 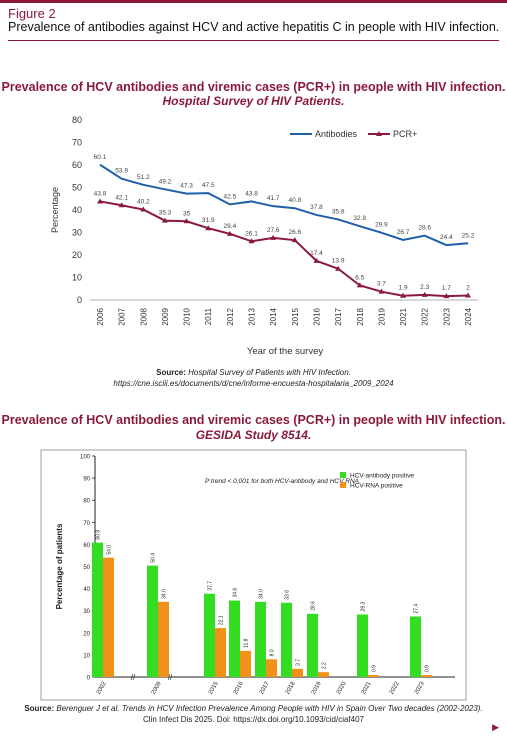 I want to click on hcv-rna-data-label: 54.0, so click(x=110, y=550).